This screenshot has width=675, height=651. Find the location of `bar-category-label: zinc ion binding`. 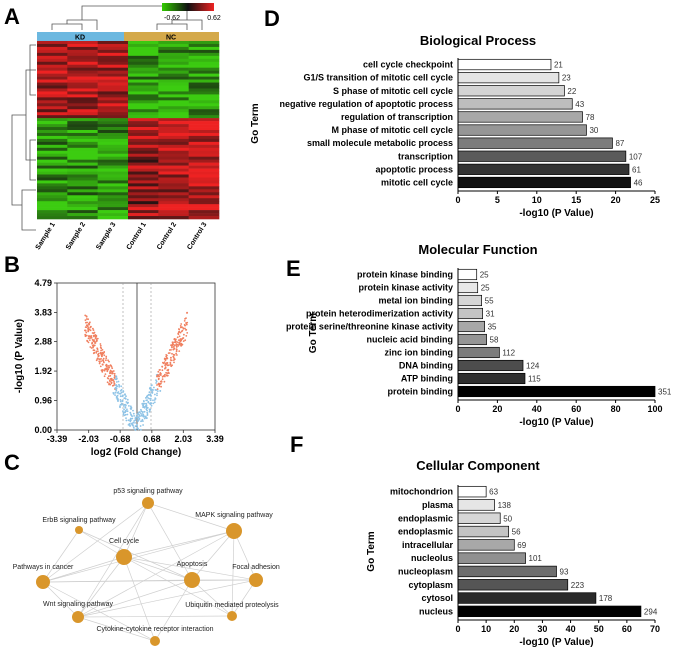

bar-category-label: zinc ion binding is located at coordinates (419, 353).